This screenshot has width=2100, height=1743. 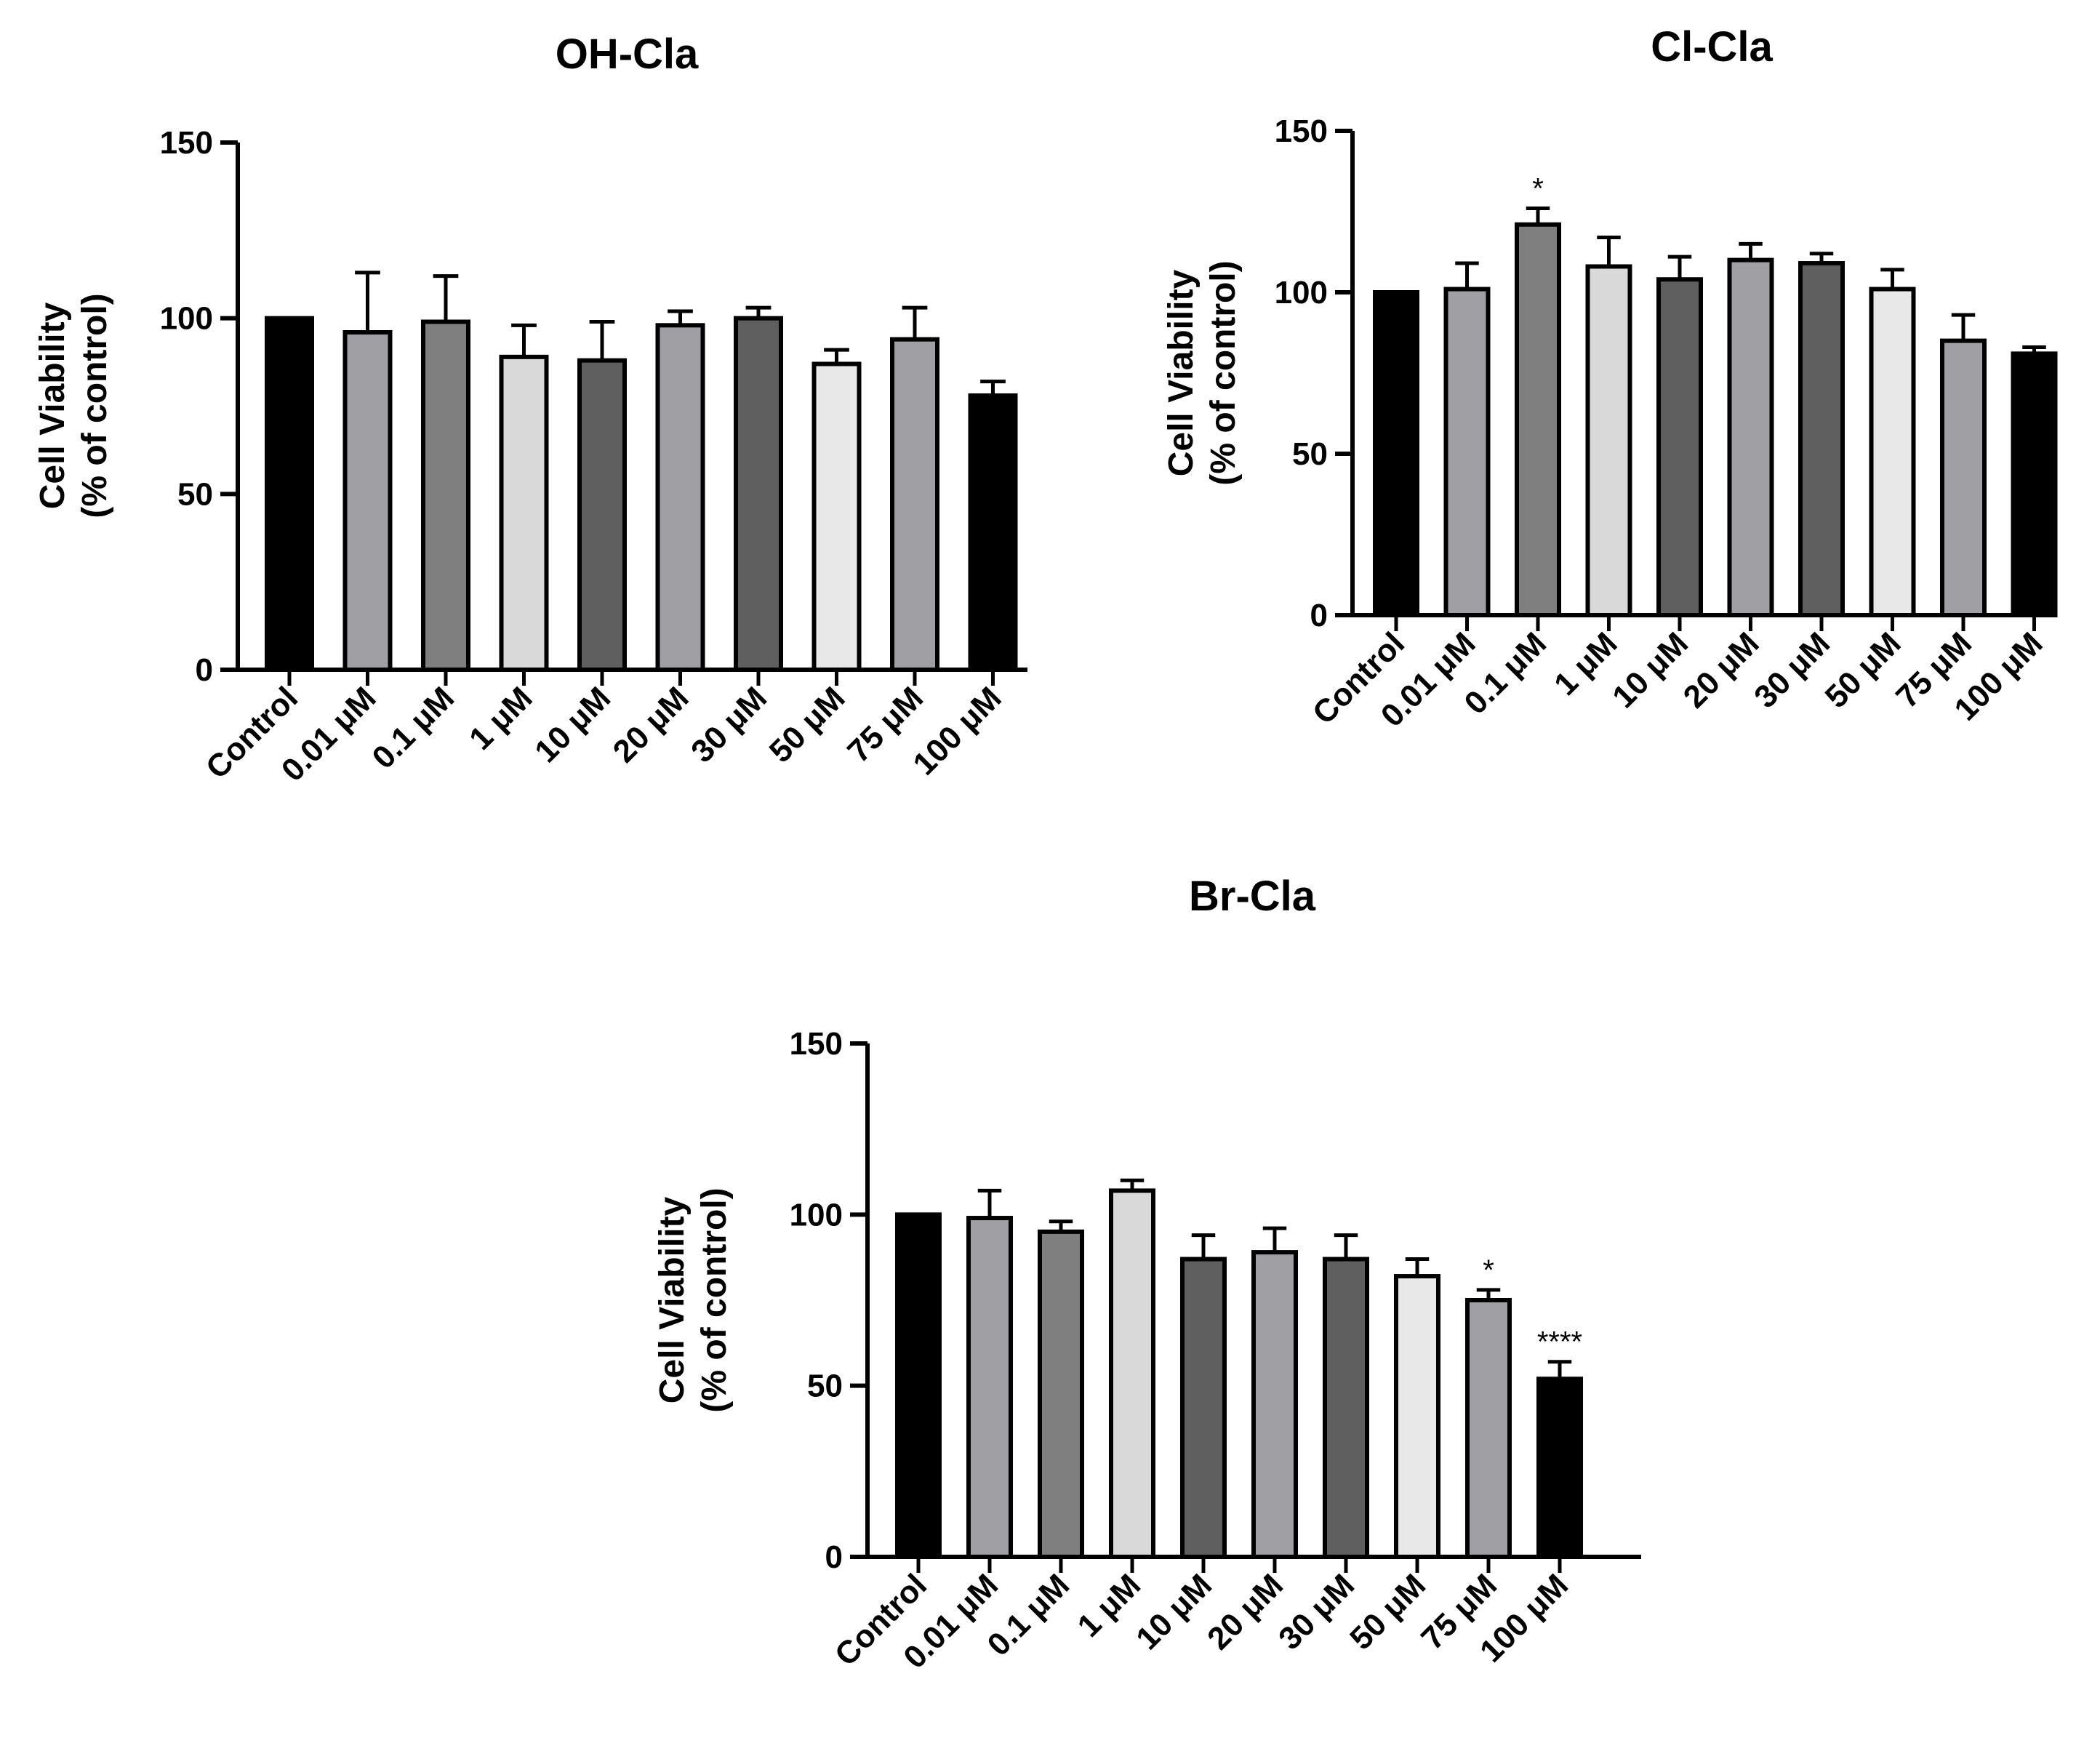 What do you see at coordinates (95, 405) in the screenshot?
I see `oh-cla-y-axis-label-line2: (% of control)` at bounding box center [95, 405].